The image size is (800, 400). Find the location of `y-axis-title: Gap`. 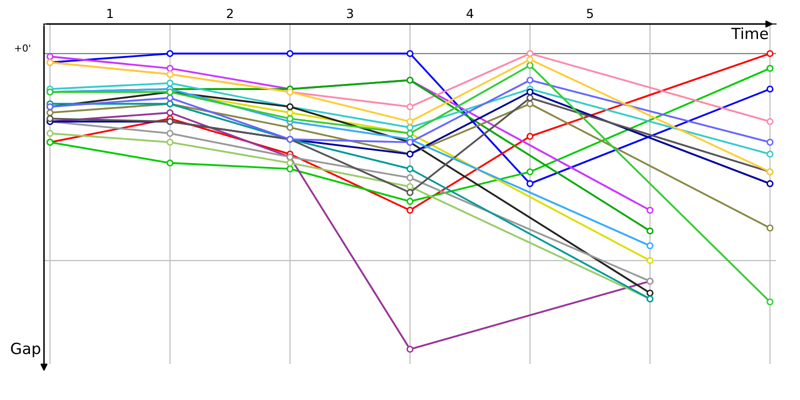

y-axis-title: Gap is located at coordinates (25, 350).